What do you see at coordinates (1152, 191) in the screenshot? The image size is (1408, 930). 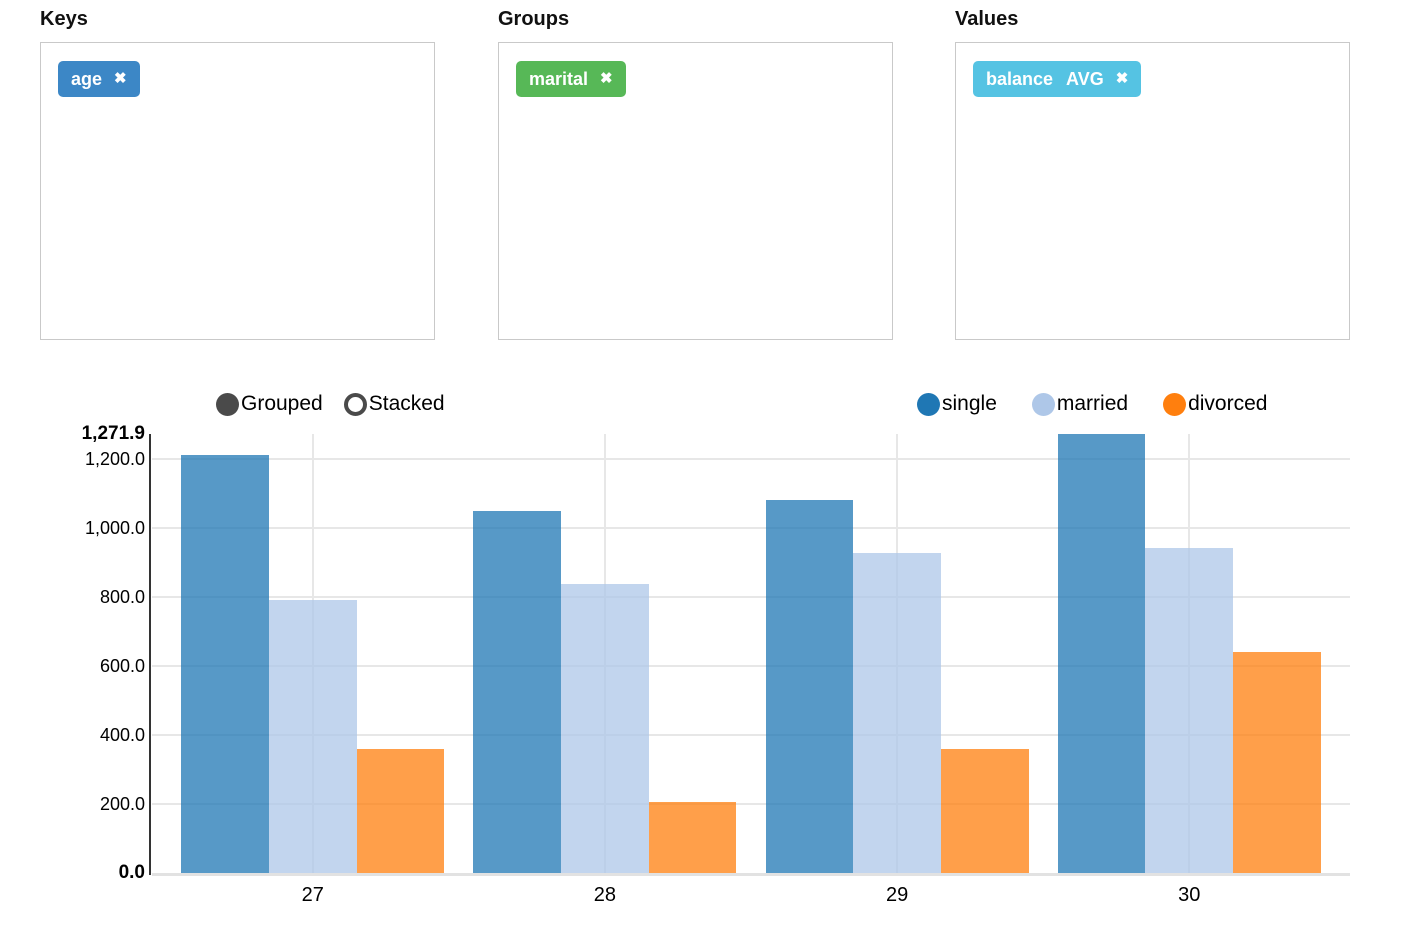 I see `values-drop-area: balance AVG ✖` at bounding box center [1152, 191].